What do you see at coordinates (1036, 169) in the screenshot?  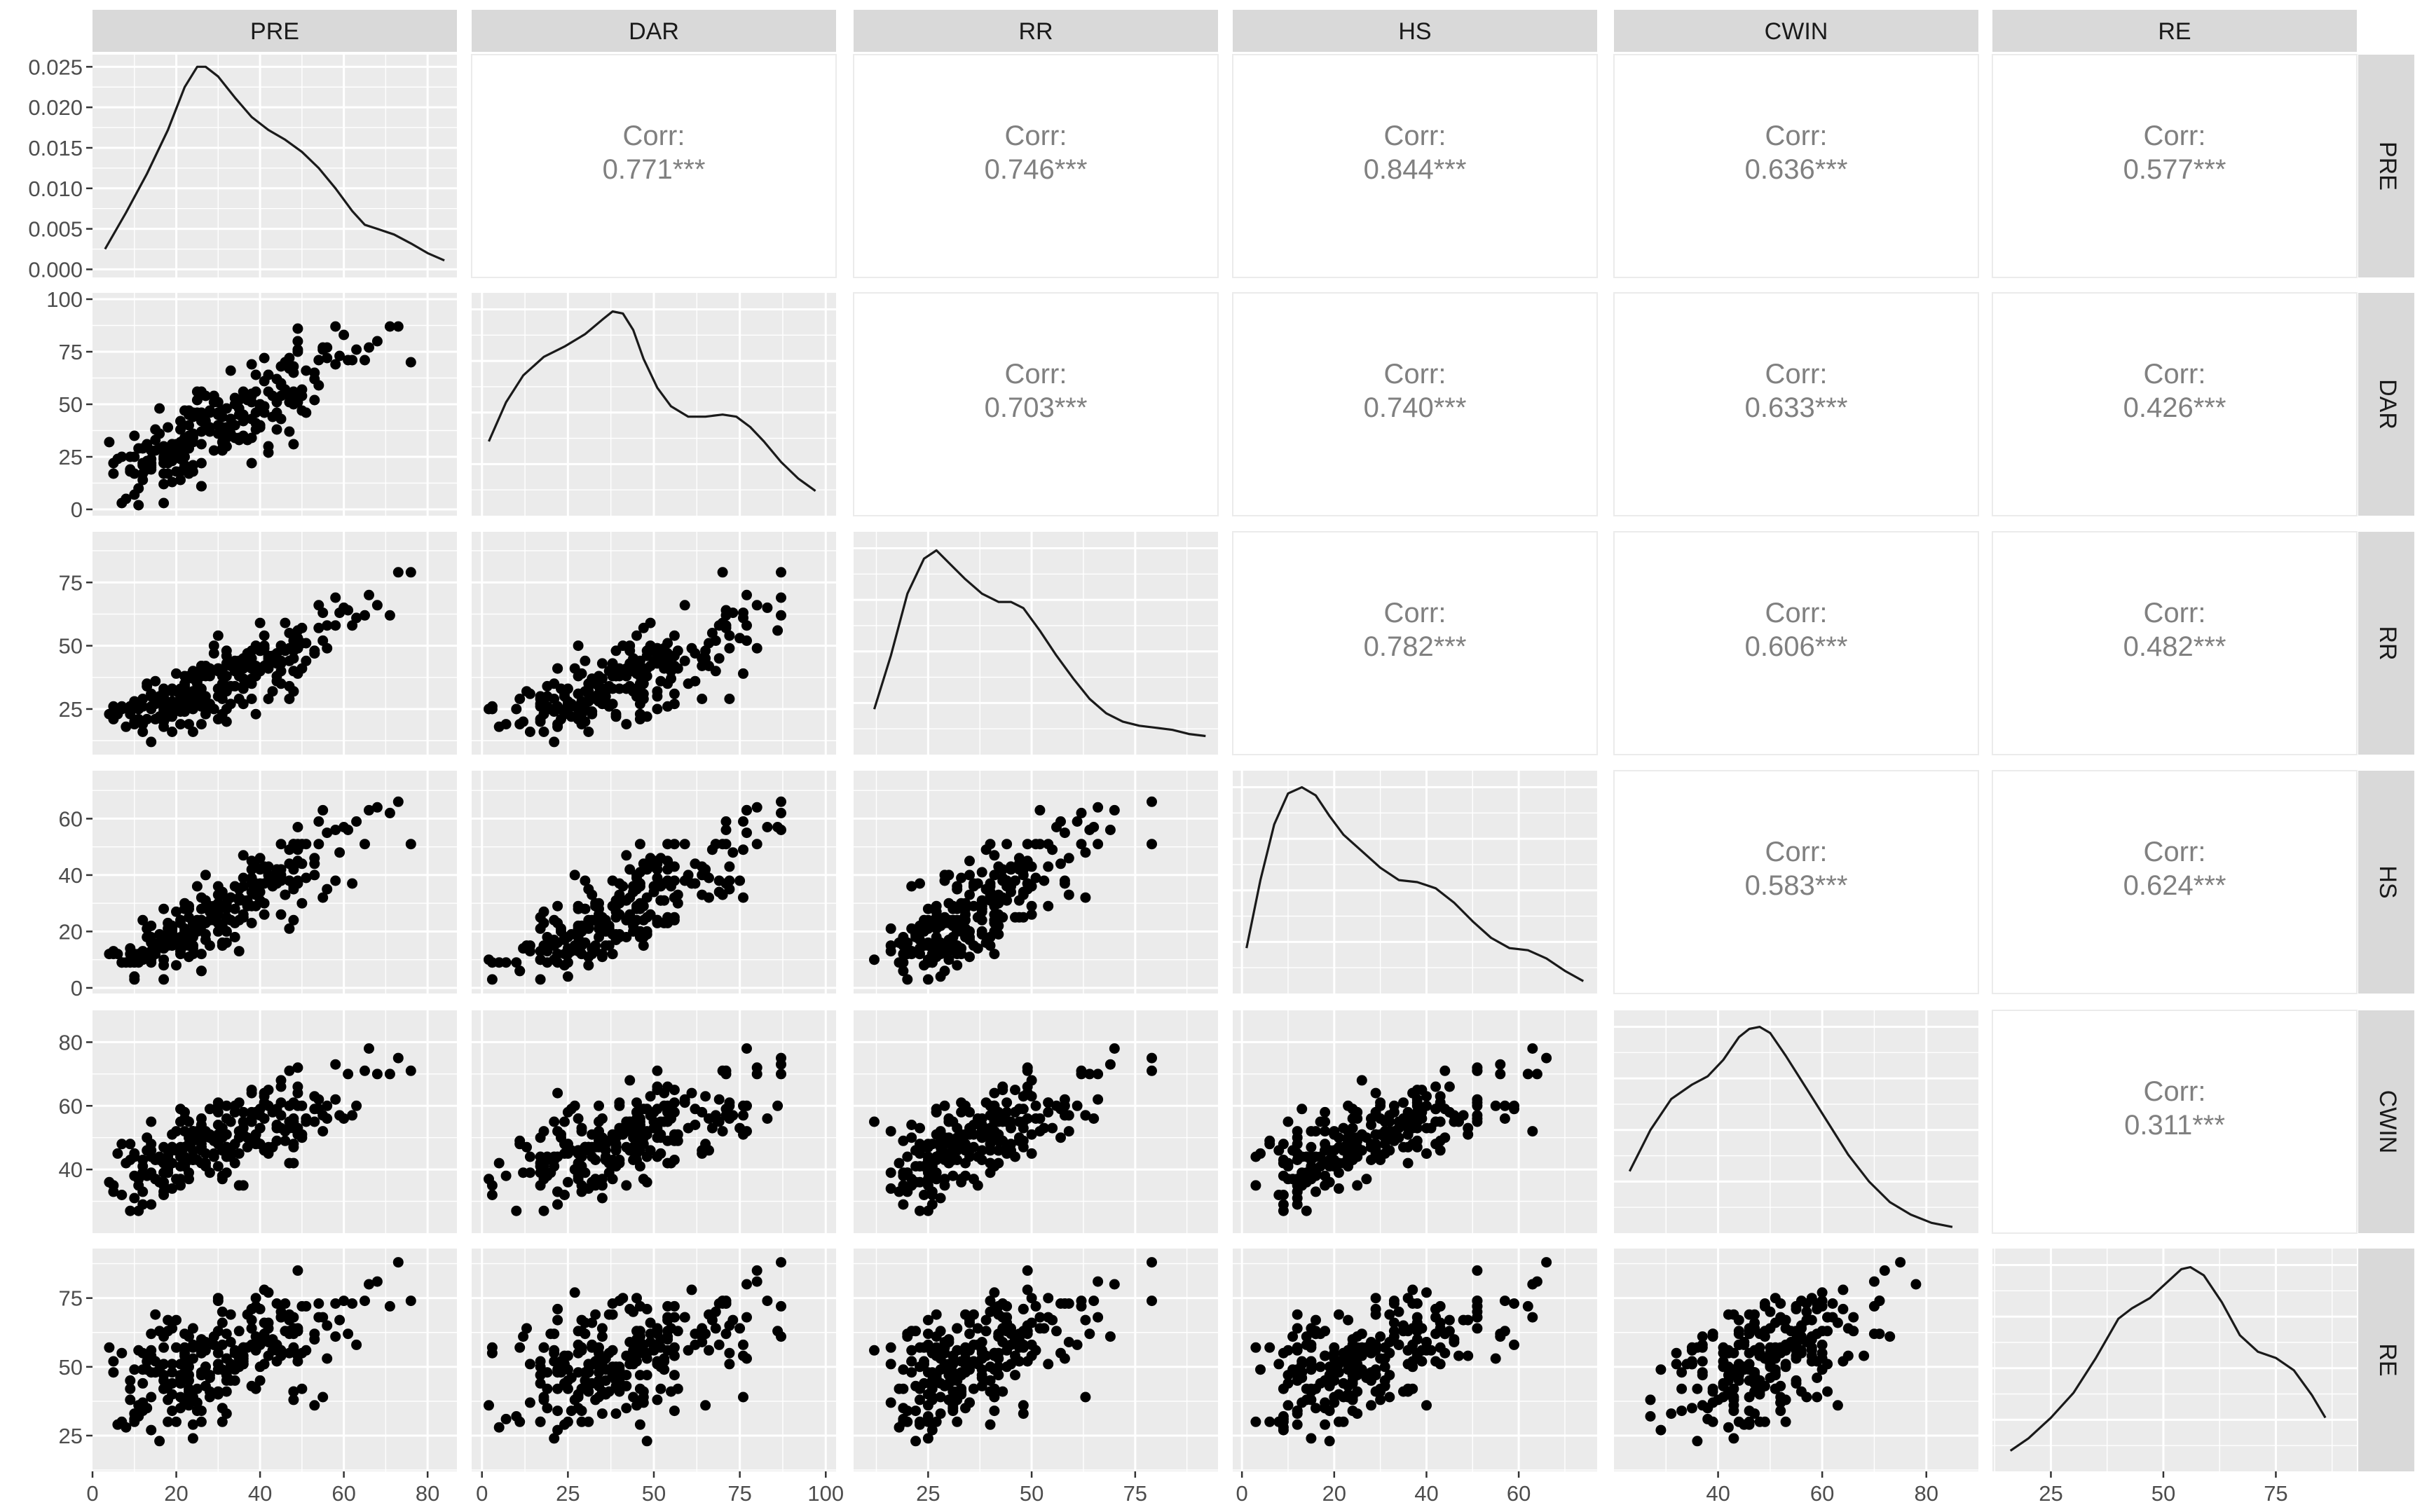 I see `corr-value-pre-rr: 0.746***` at bounding box center [1036, 169].